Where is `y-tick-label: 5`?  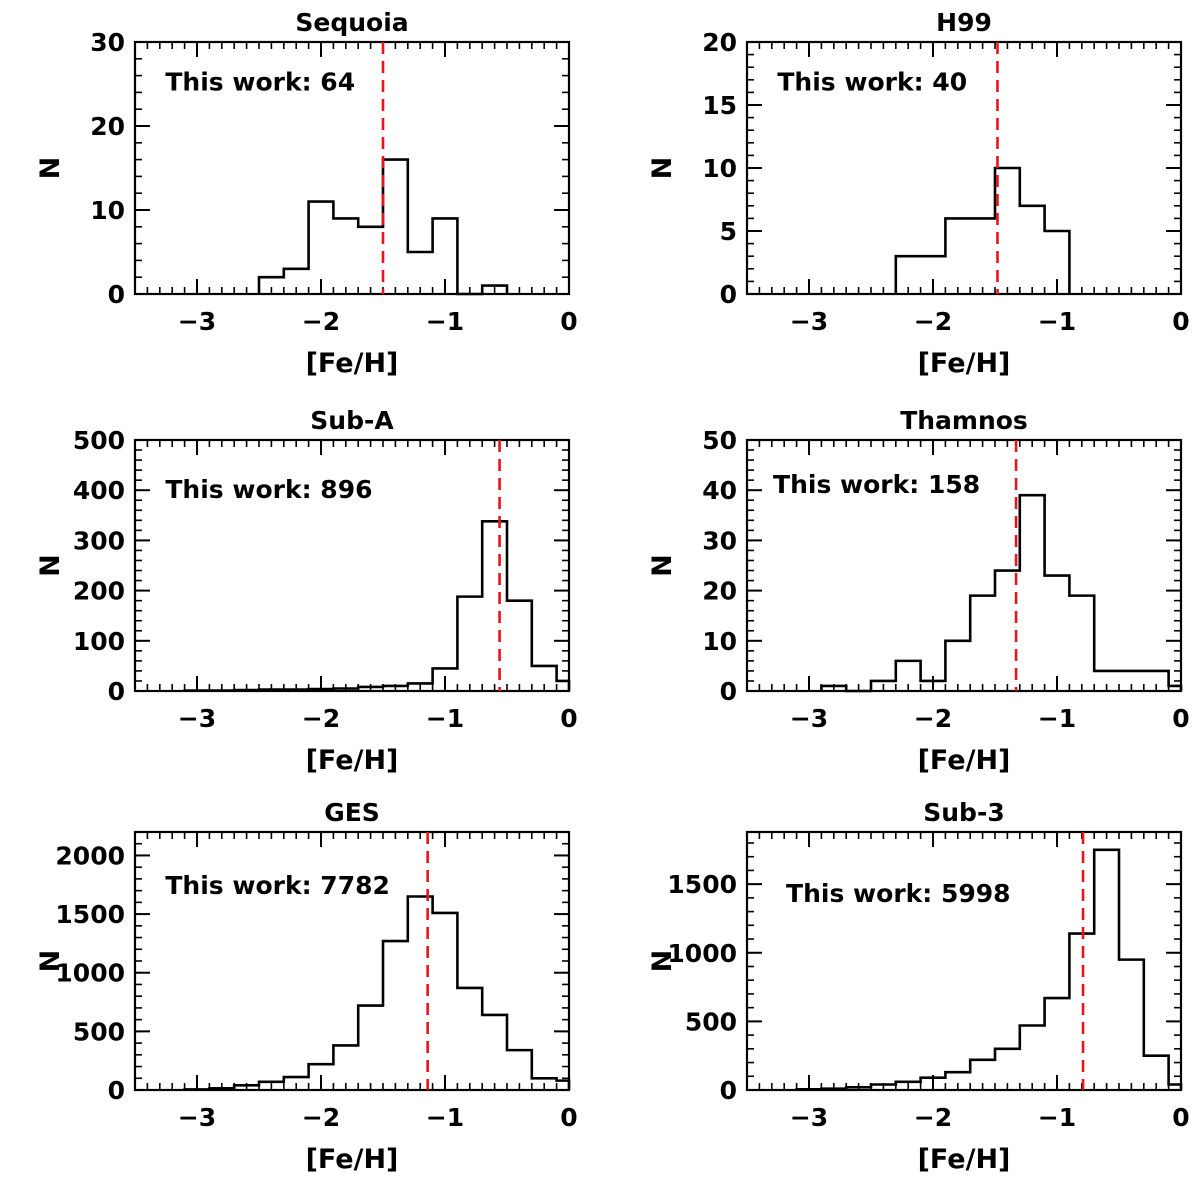 y-tick-label: 5 is located at coordinates (728, 231).